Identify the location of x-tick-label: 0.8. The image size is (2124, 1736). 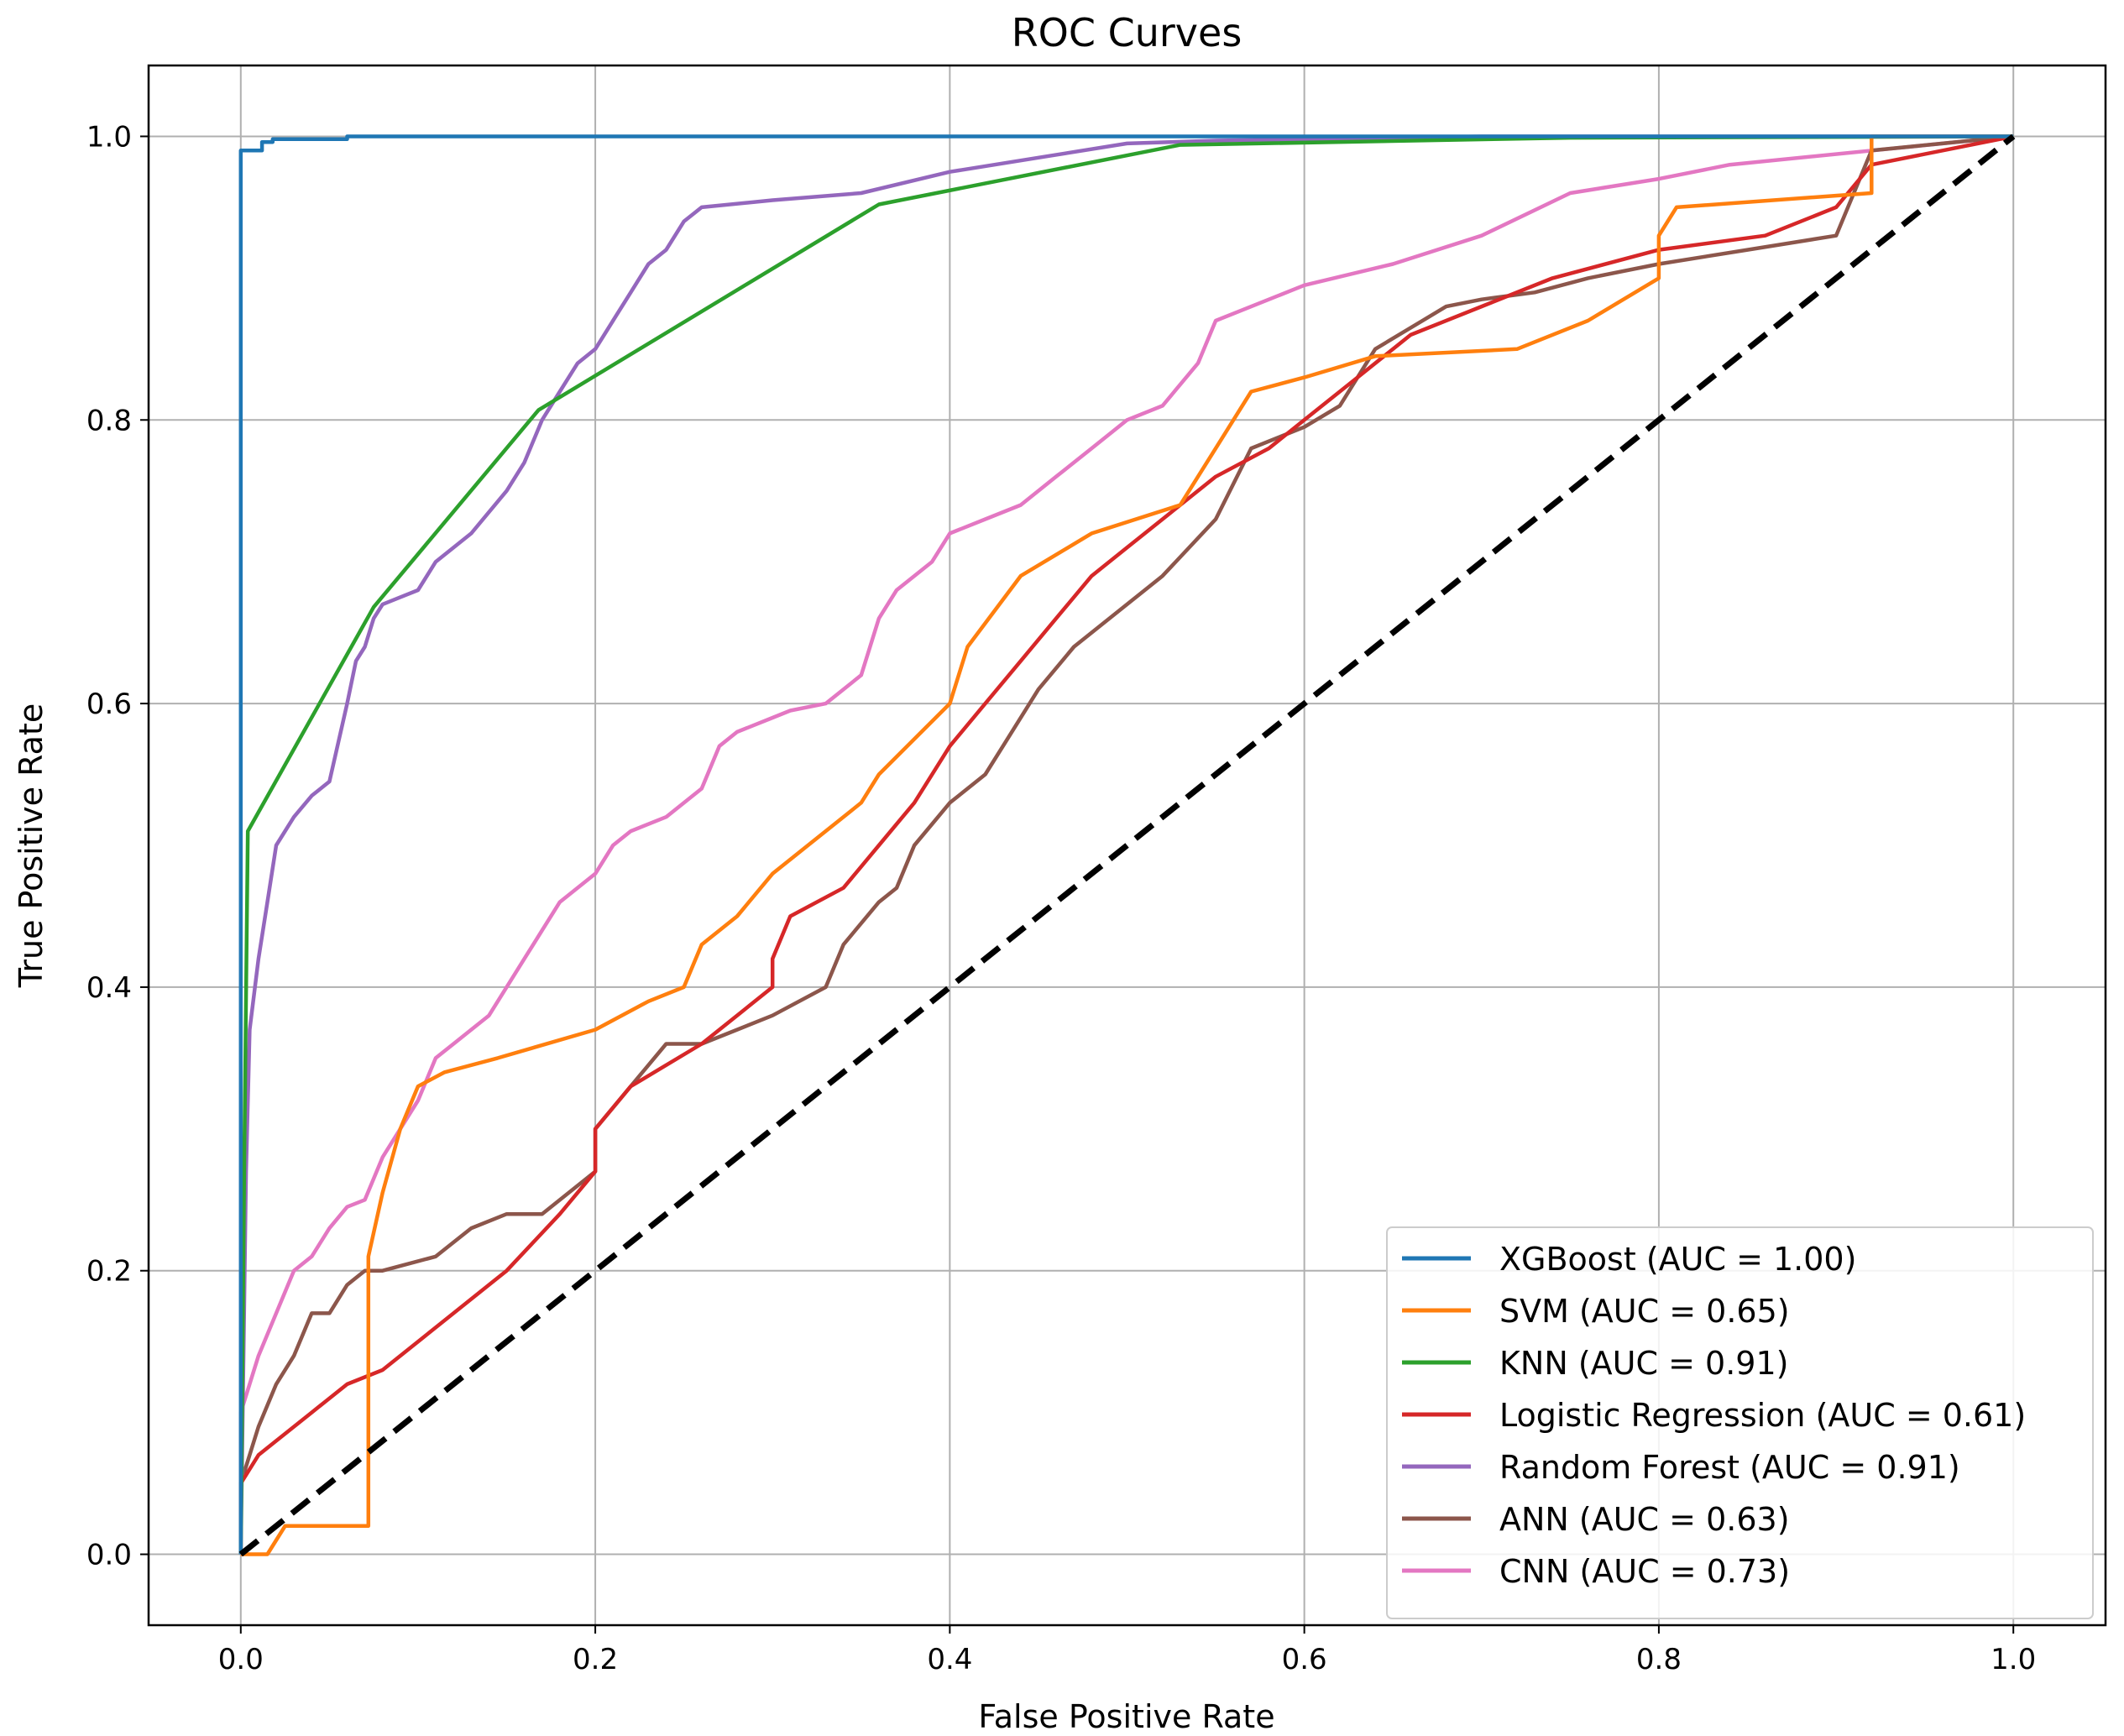
(1659, 1659).